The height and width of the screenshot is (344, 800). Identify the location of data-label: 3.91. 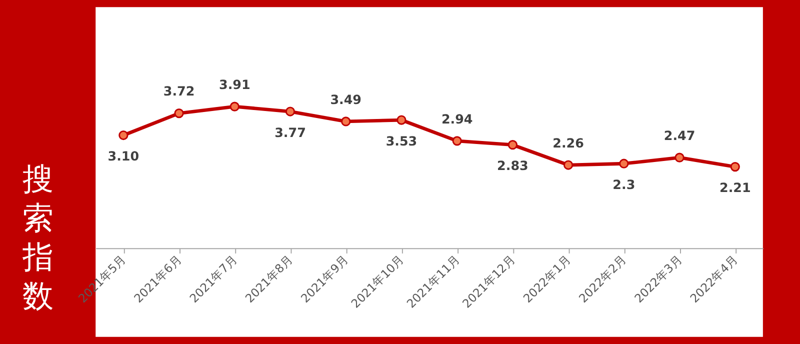
(234, 84).